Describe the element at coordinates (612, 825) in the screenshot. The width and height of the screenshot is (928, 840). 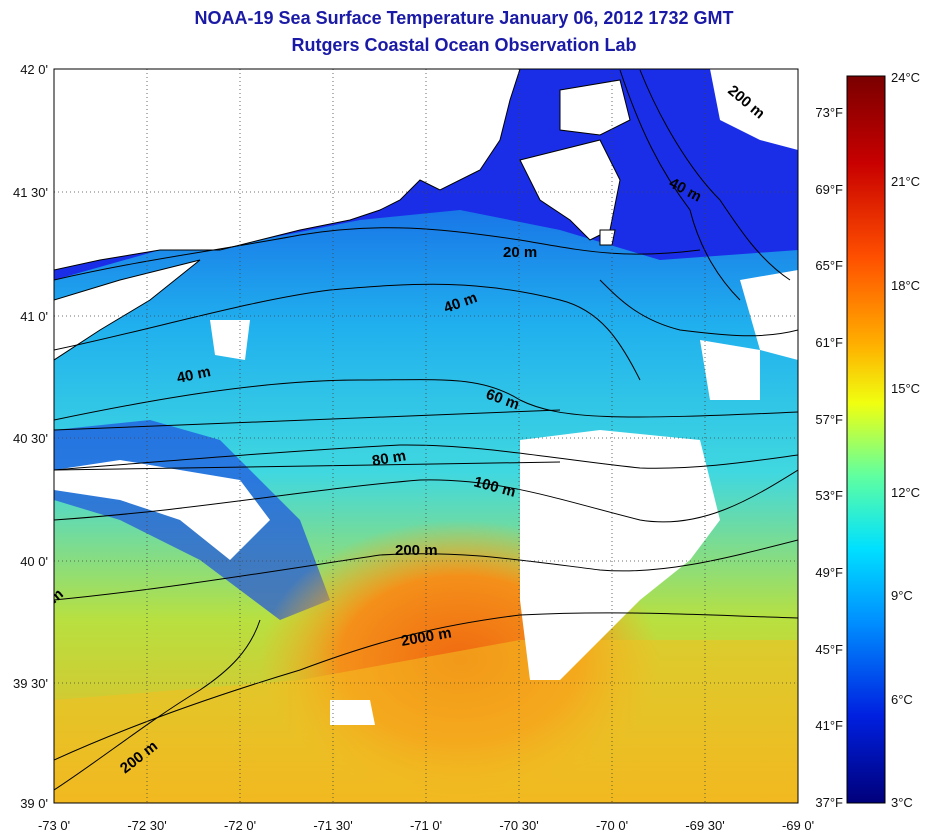
I see `lon-label: -70 0'` at that location.